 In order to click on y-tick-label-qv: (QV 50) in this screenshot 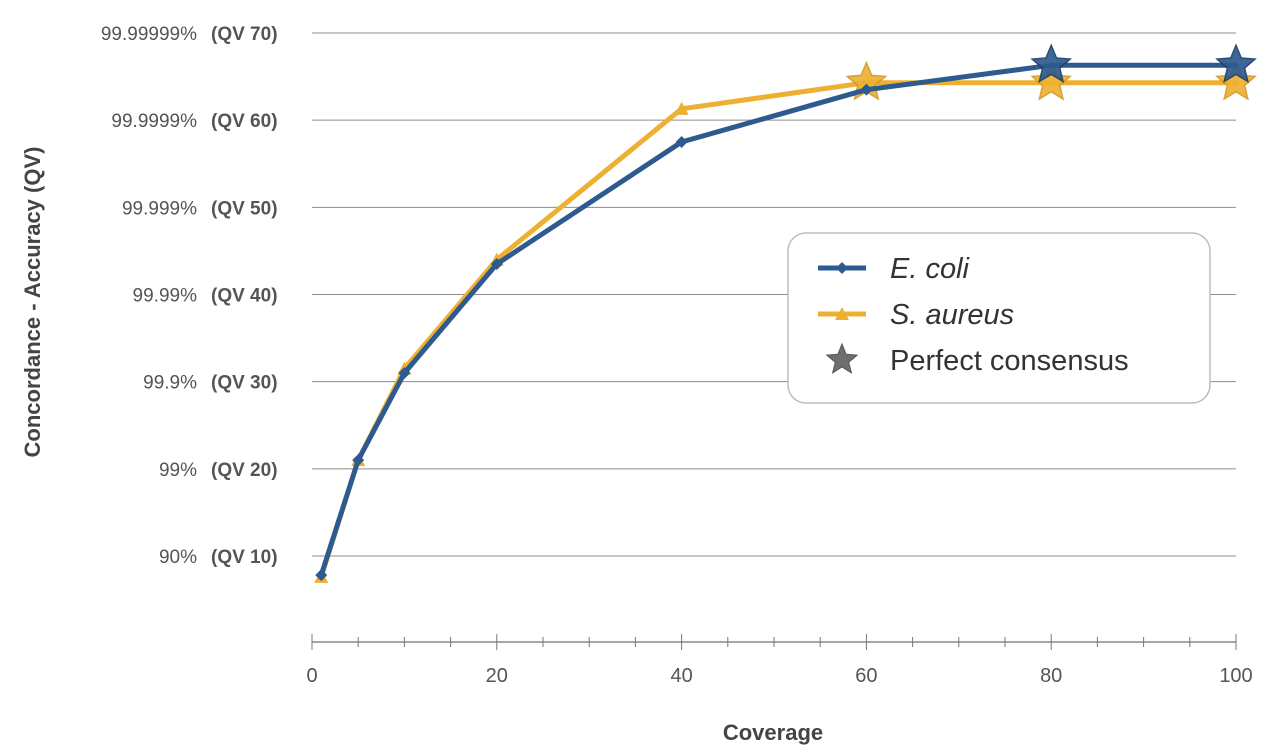, I will do `click(244, 208)`.